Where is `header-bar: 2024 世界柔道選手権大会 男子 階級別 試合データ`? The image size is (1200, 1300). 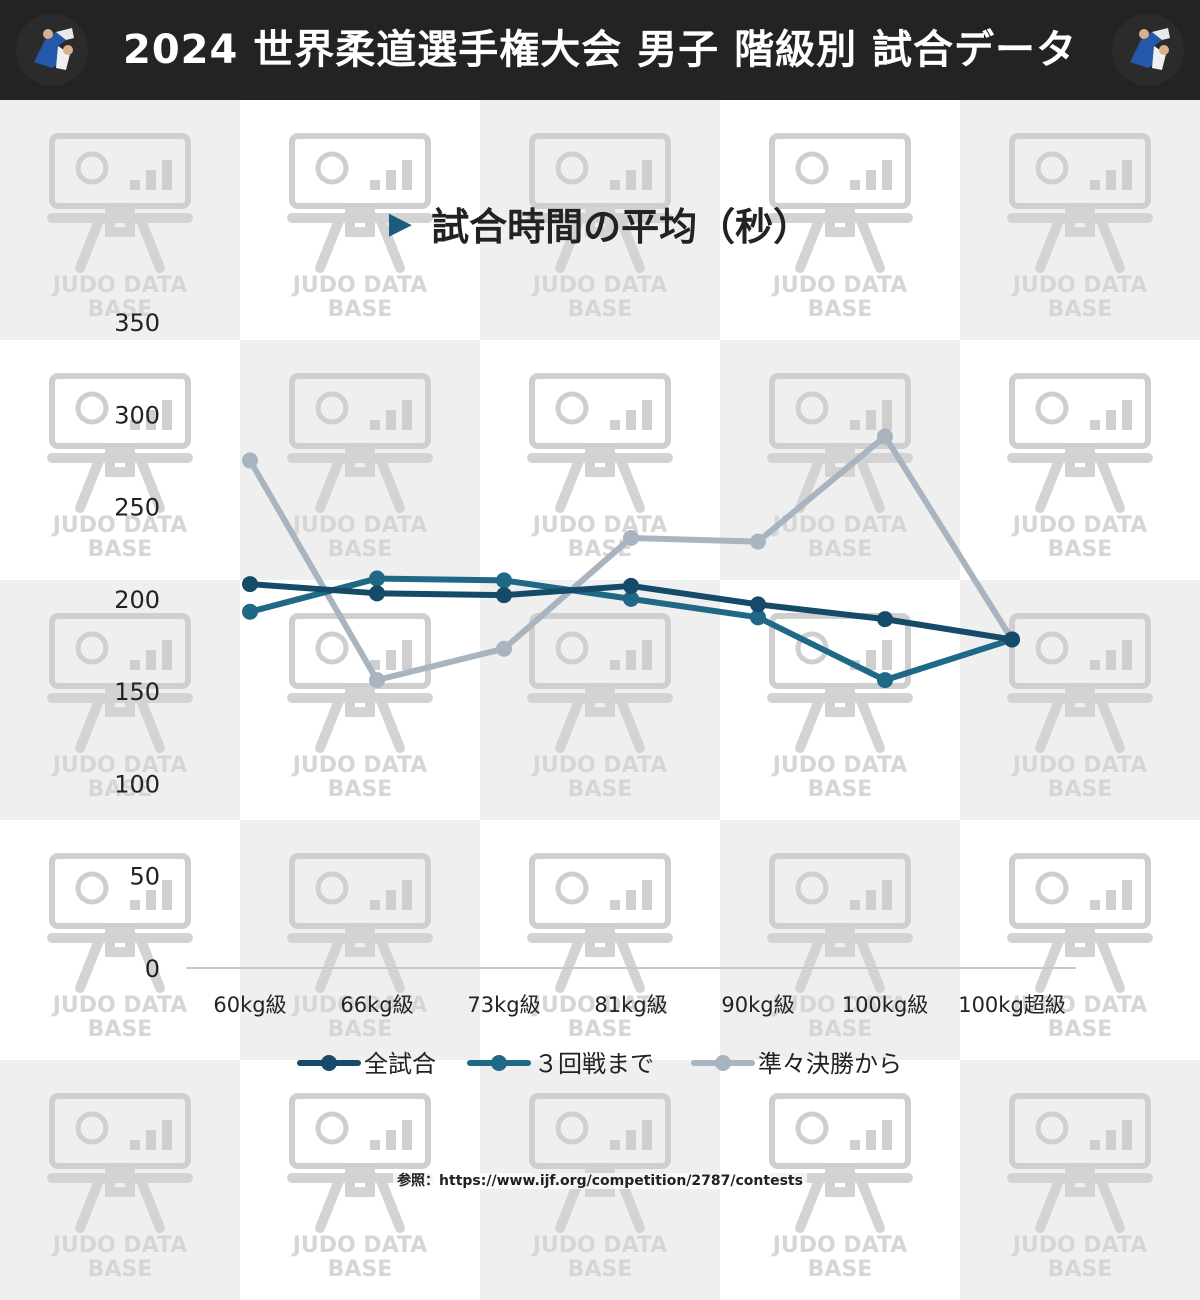
header-bar: 2024 世界柔道選手権大会 男子 階級別 試合データ is located at coordinates (600, 50).